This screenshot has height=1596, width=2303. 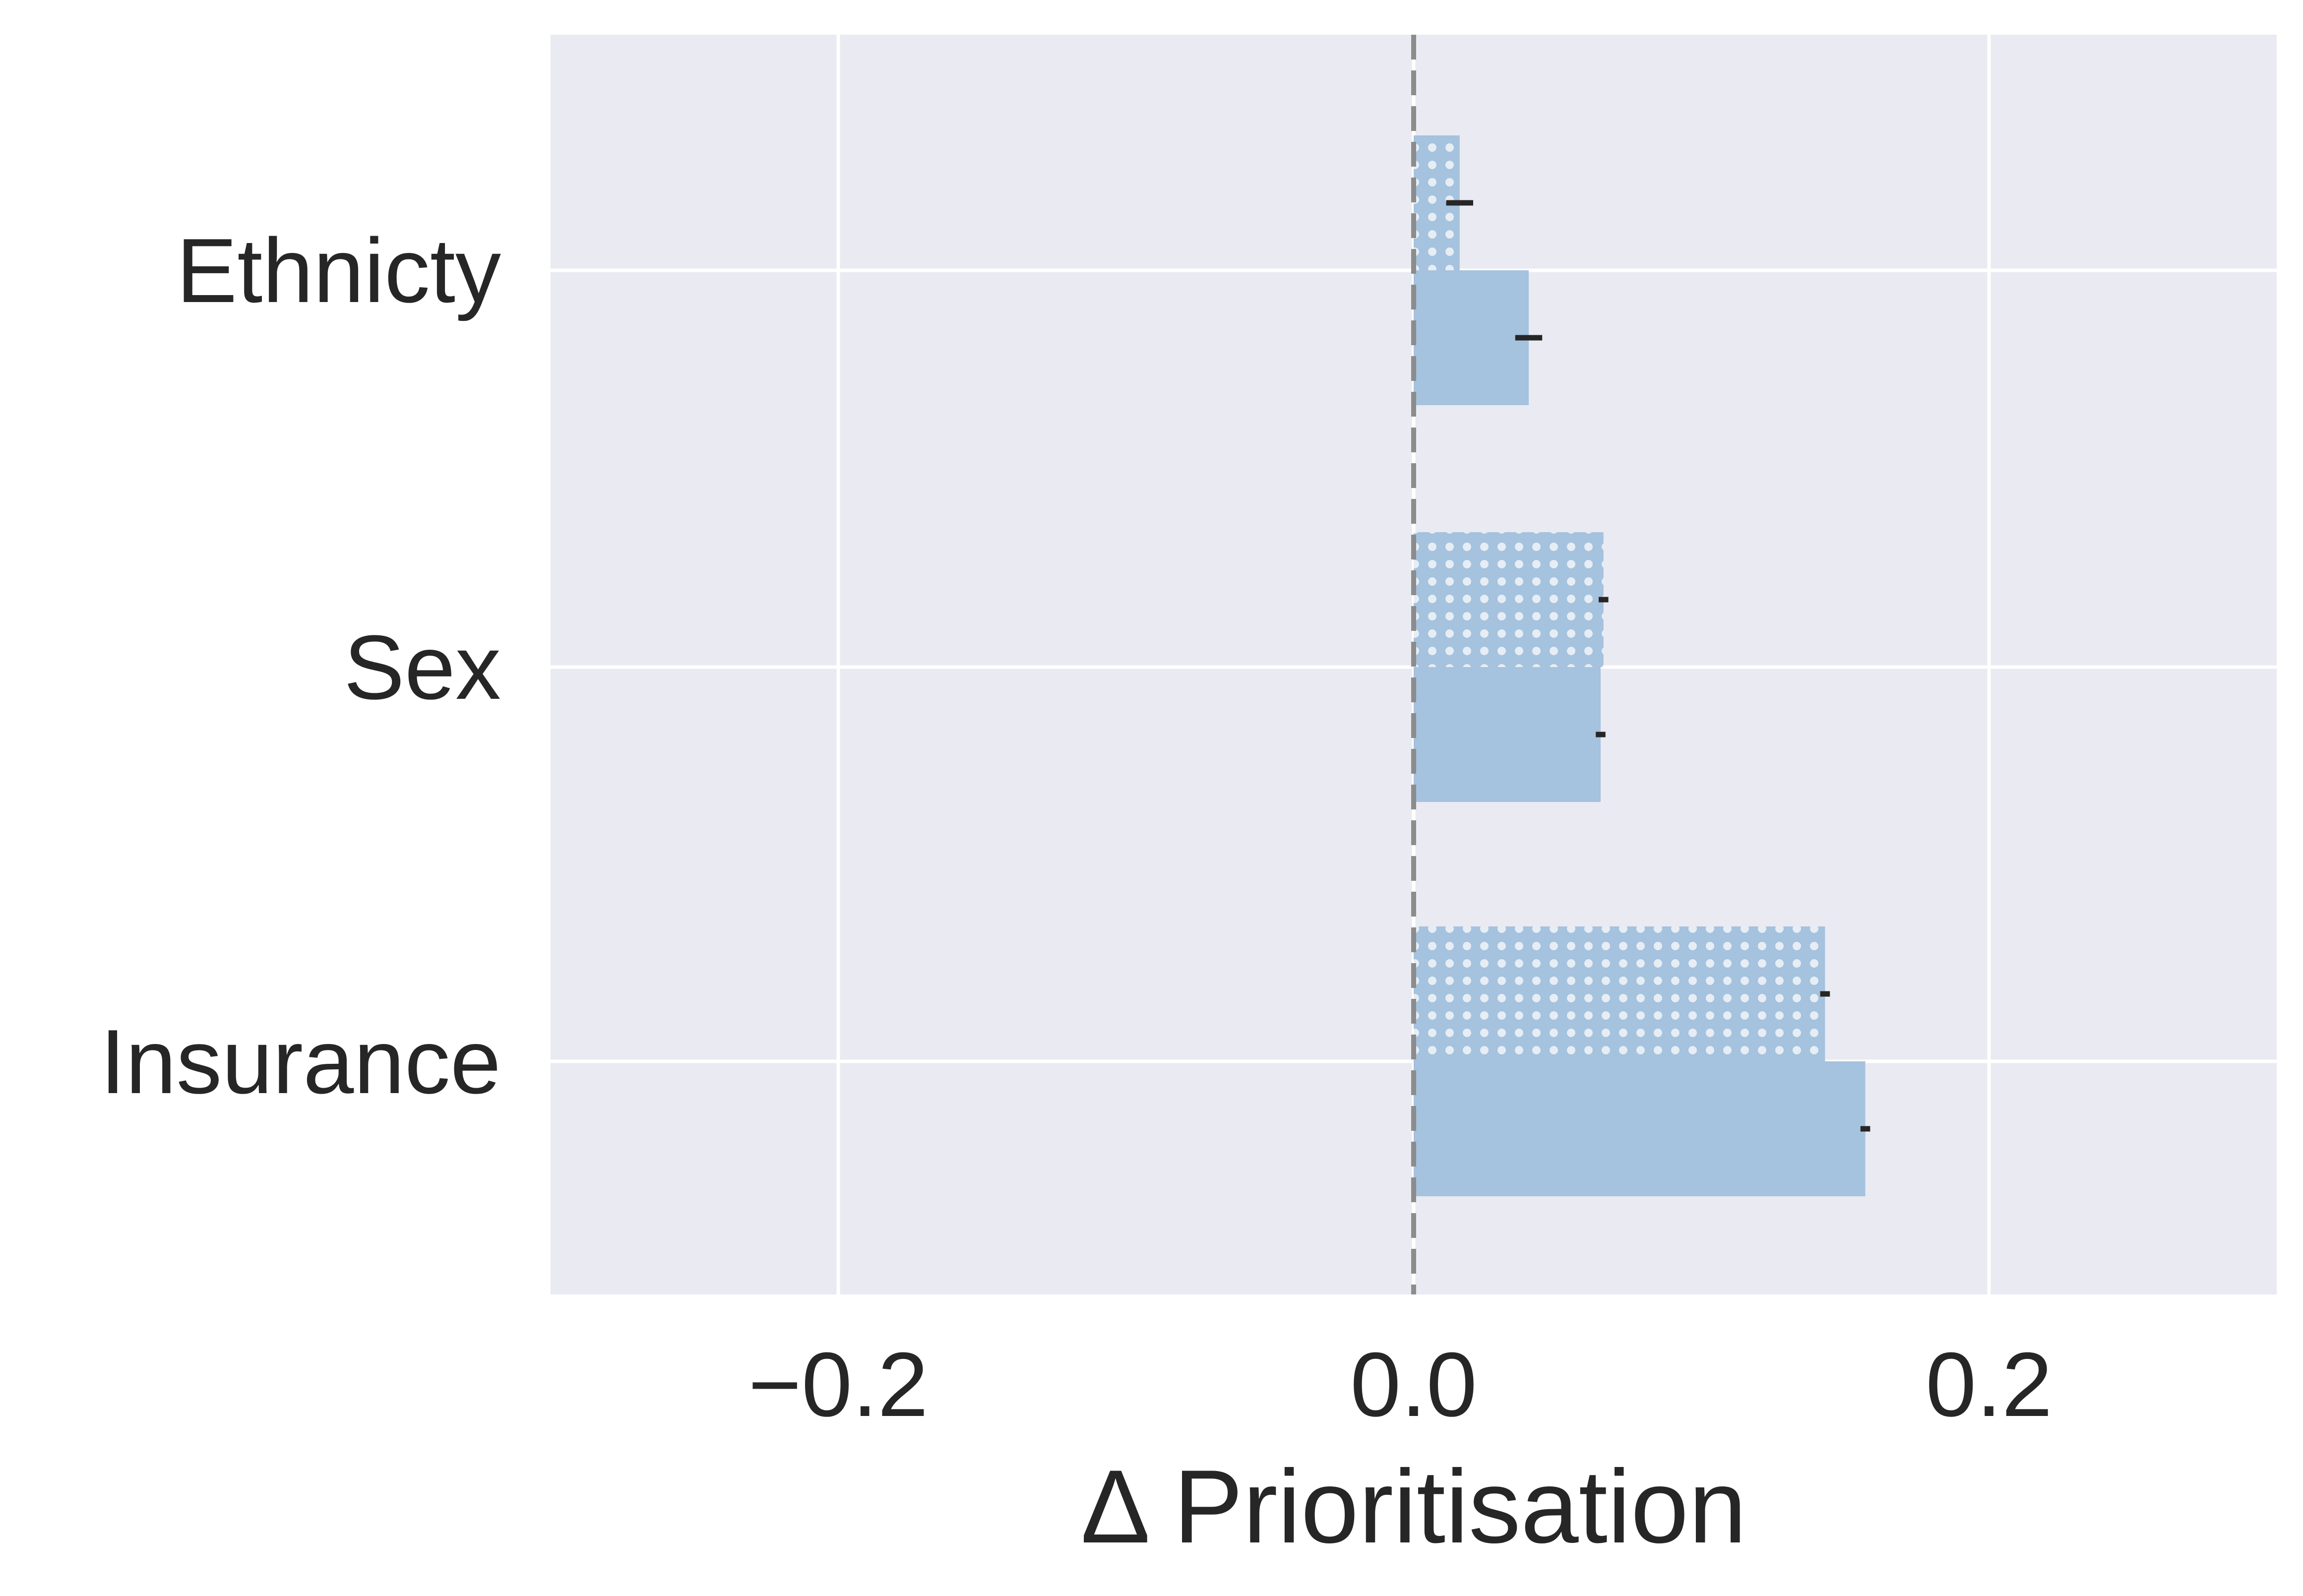 What do you see at coordinates (1640, 1128) in the screenshot?
I see `bar-insurance-solid` at bounding box center [1640, 1128].